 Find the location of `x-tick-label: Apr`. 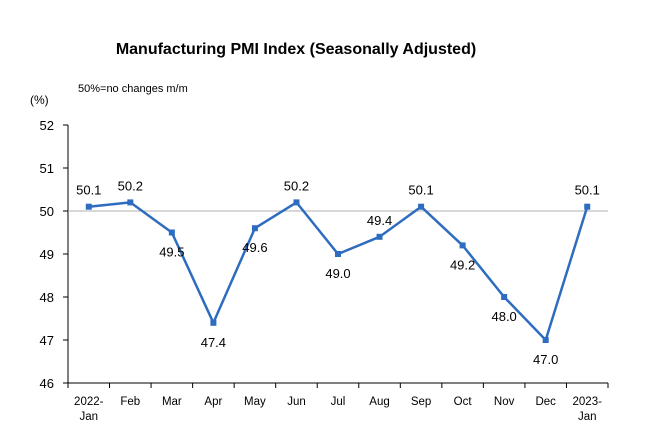

x-tick-label: Apr is located at coordinates (213, 402).